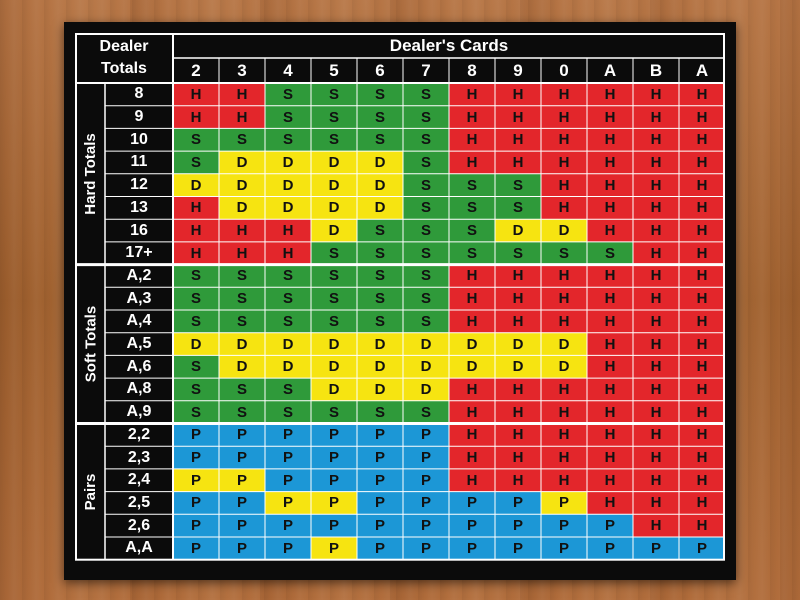 This screenshot has height=600, width=800. What do you see at coordinates (702, 70) in the screenshot?
I see `dealer-card-header: A` at bounding box center [702, 70].